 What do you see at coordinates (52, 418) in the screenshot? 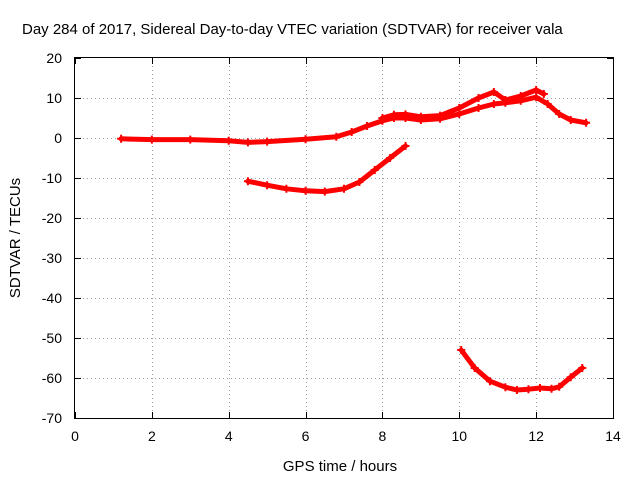
I see `y-tick-label: -70` at bounding box center [52, 418].